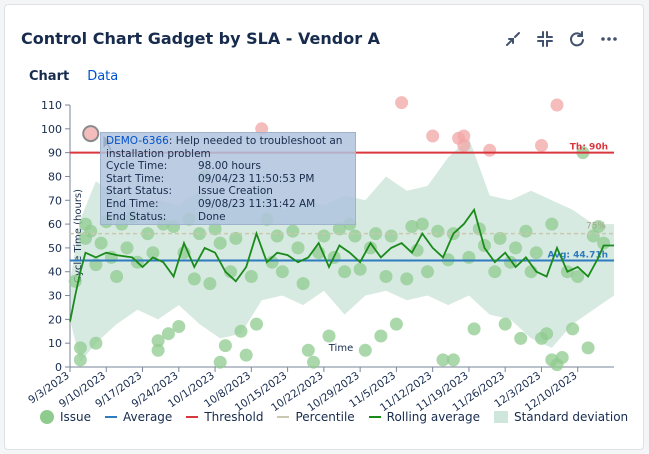  Describe the element at coordinates (577, 39) in the screenshot. I see `refresh-icon` at that location.